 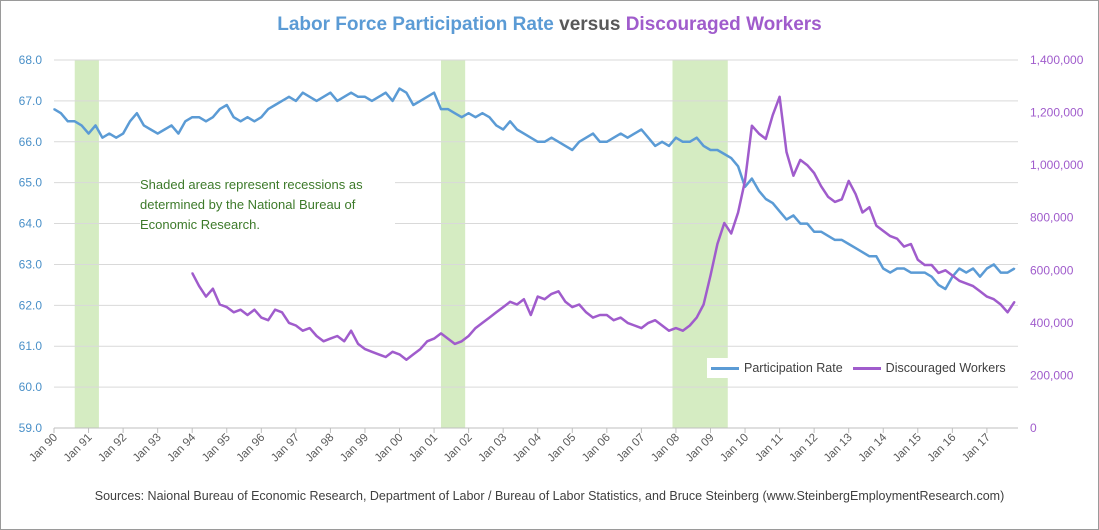 I want to click on title-versus: versus, so click(x=590, y=24).